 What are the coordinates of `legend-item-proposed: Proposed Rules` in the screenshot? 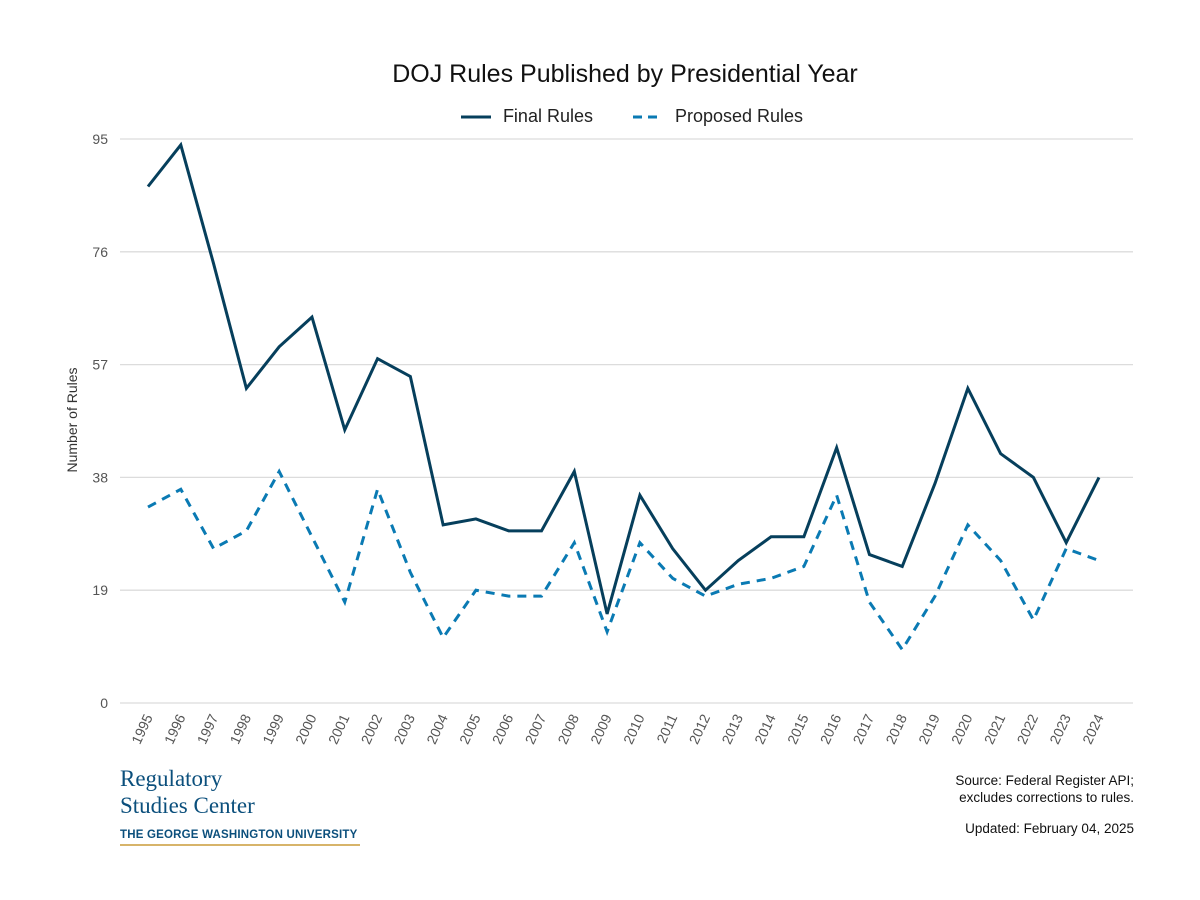 It's located at (718, 116).